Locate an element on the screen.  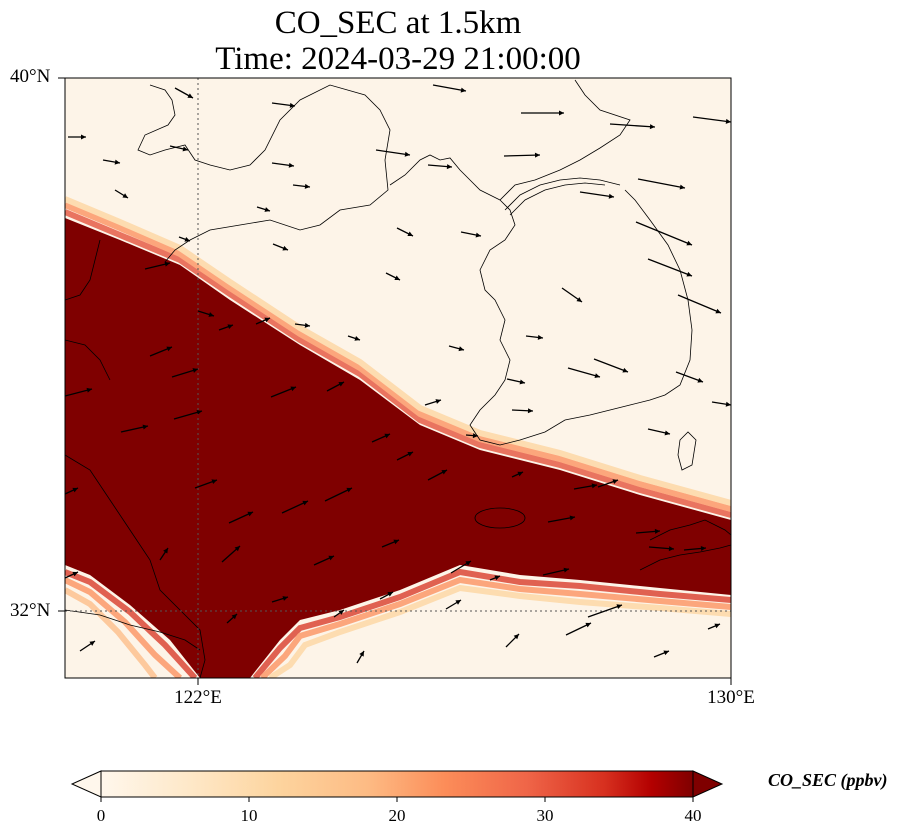
colorbar-tick-30: 30 is located at coordinates (545, 815).